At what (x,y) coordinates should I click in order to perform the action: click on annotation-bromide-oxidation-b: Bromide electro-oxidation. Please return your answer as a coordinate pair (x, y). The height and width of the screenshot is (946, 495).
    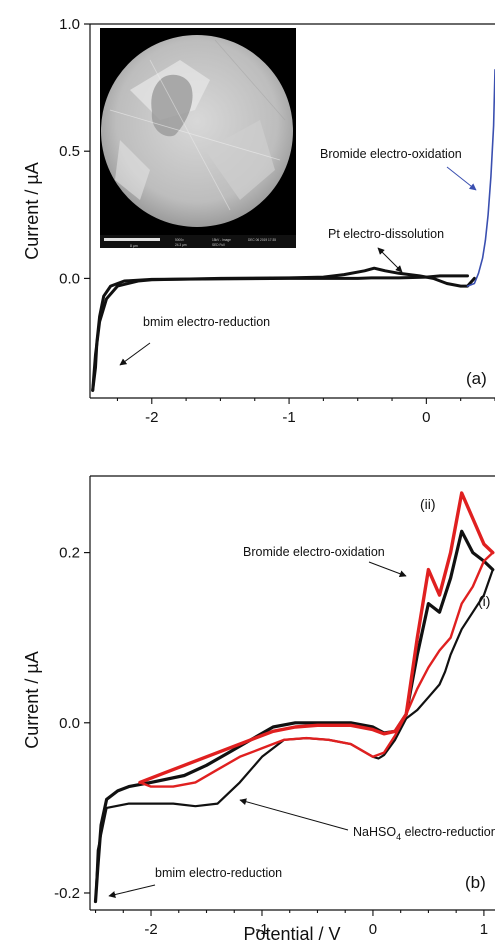
    Looking at the image, I should click on (314, 552).